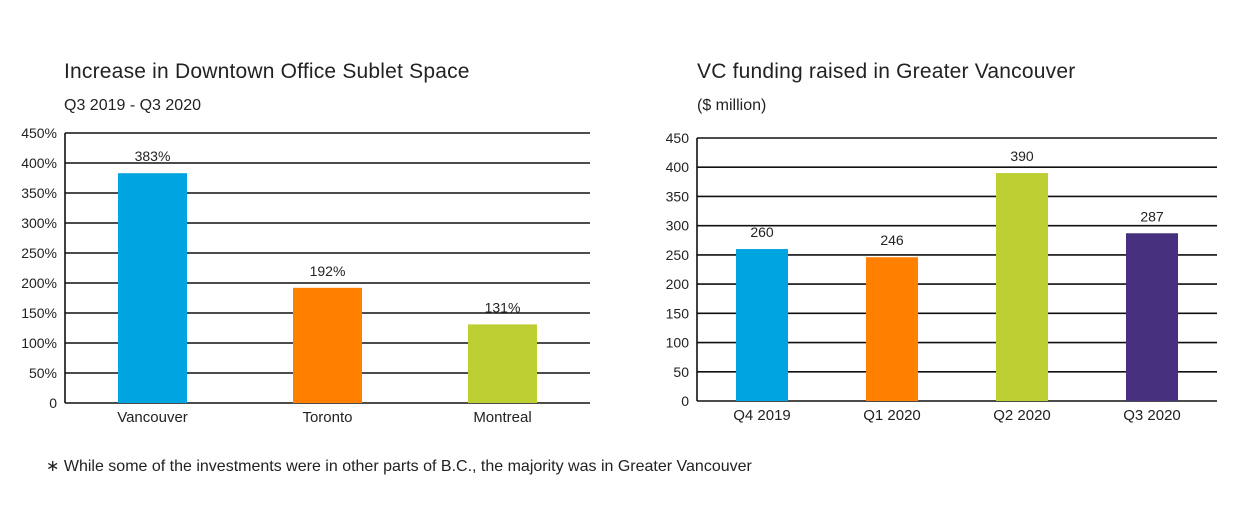  What do you see at coordinates (1152, 216) in the screenshot?
I see `data-label: 287` at bounding box center [1152, 216].